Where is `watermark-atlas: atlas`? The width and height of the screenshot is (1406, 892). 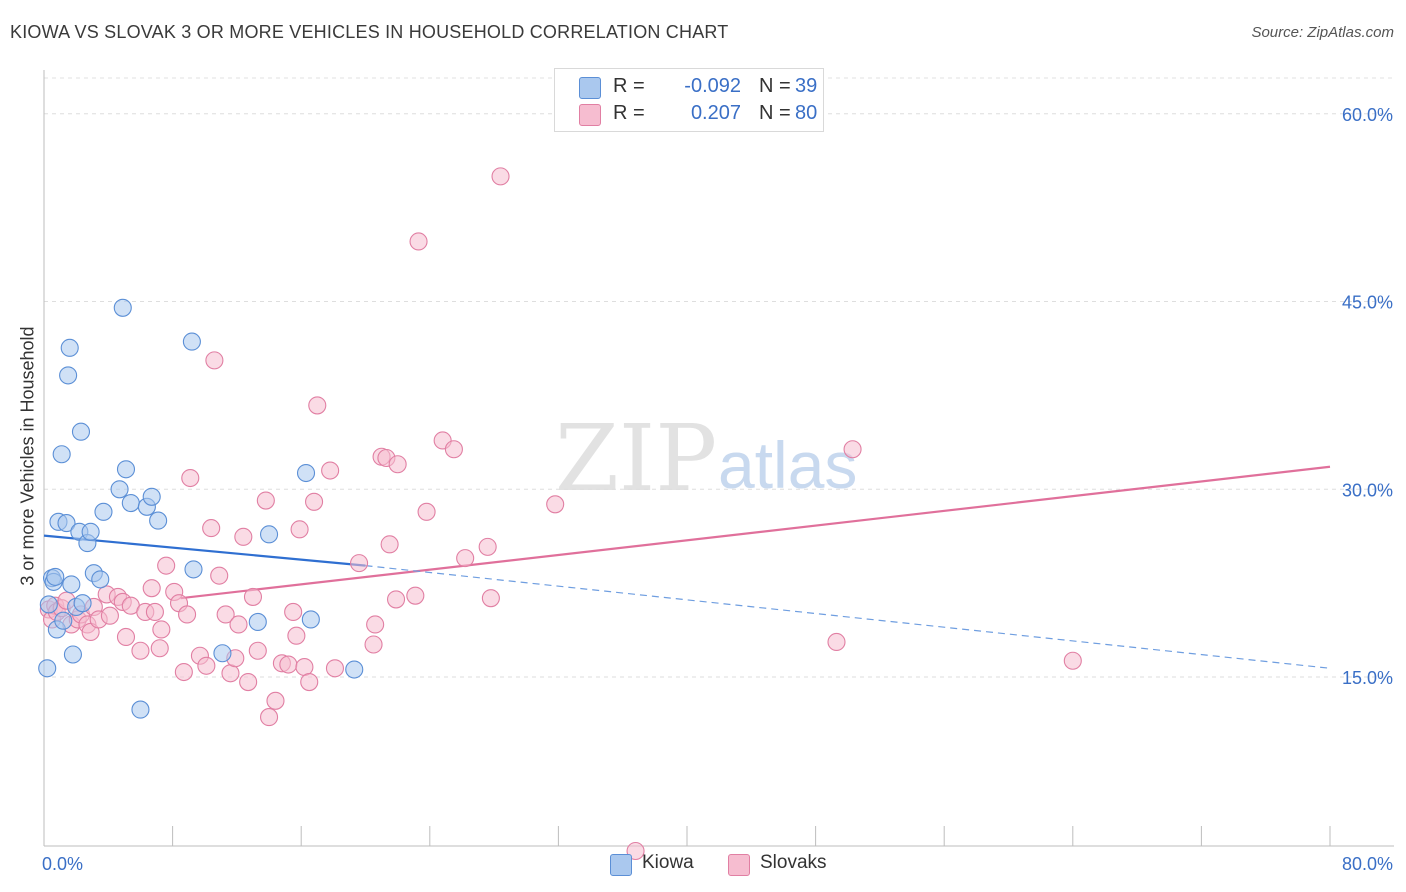
watermark-atlas: atlas is located at coordinates (787, 465).